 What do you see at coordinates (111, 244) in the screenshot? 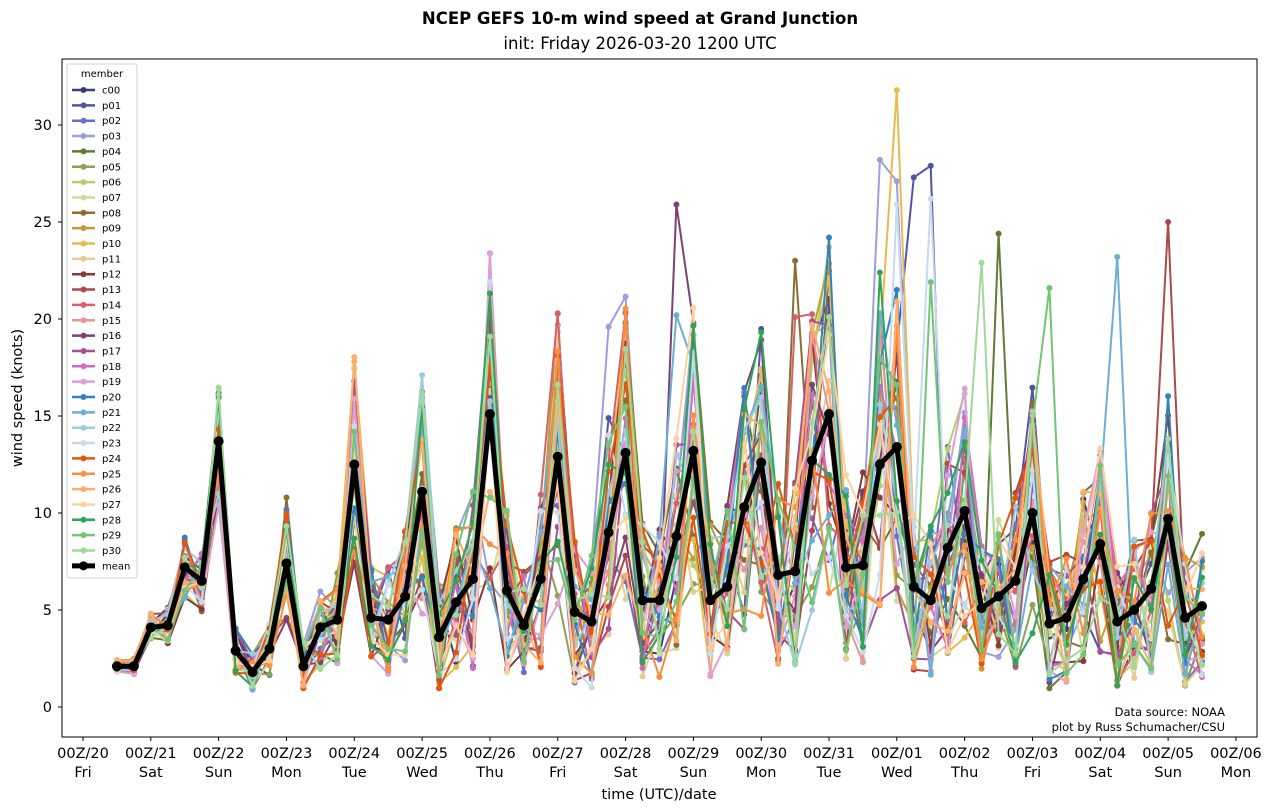
I see `legend-label: p10` at bounding box center [111, 244].